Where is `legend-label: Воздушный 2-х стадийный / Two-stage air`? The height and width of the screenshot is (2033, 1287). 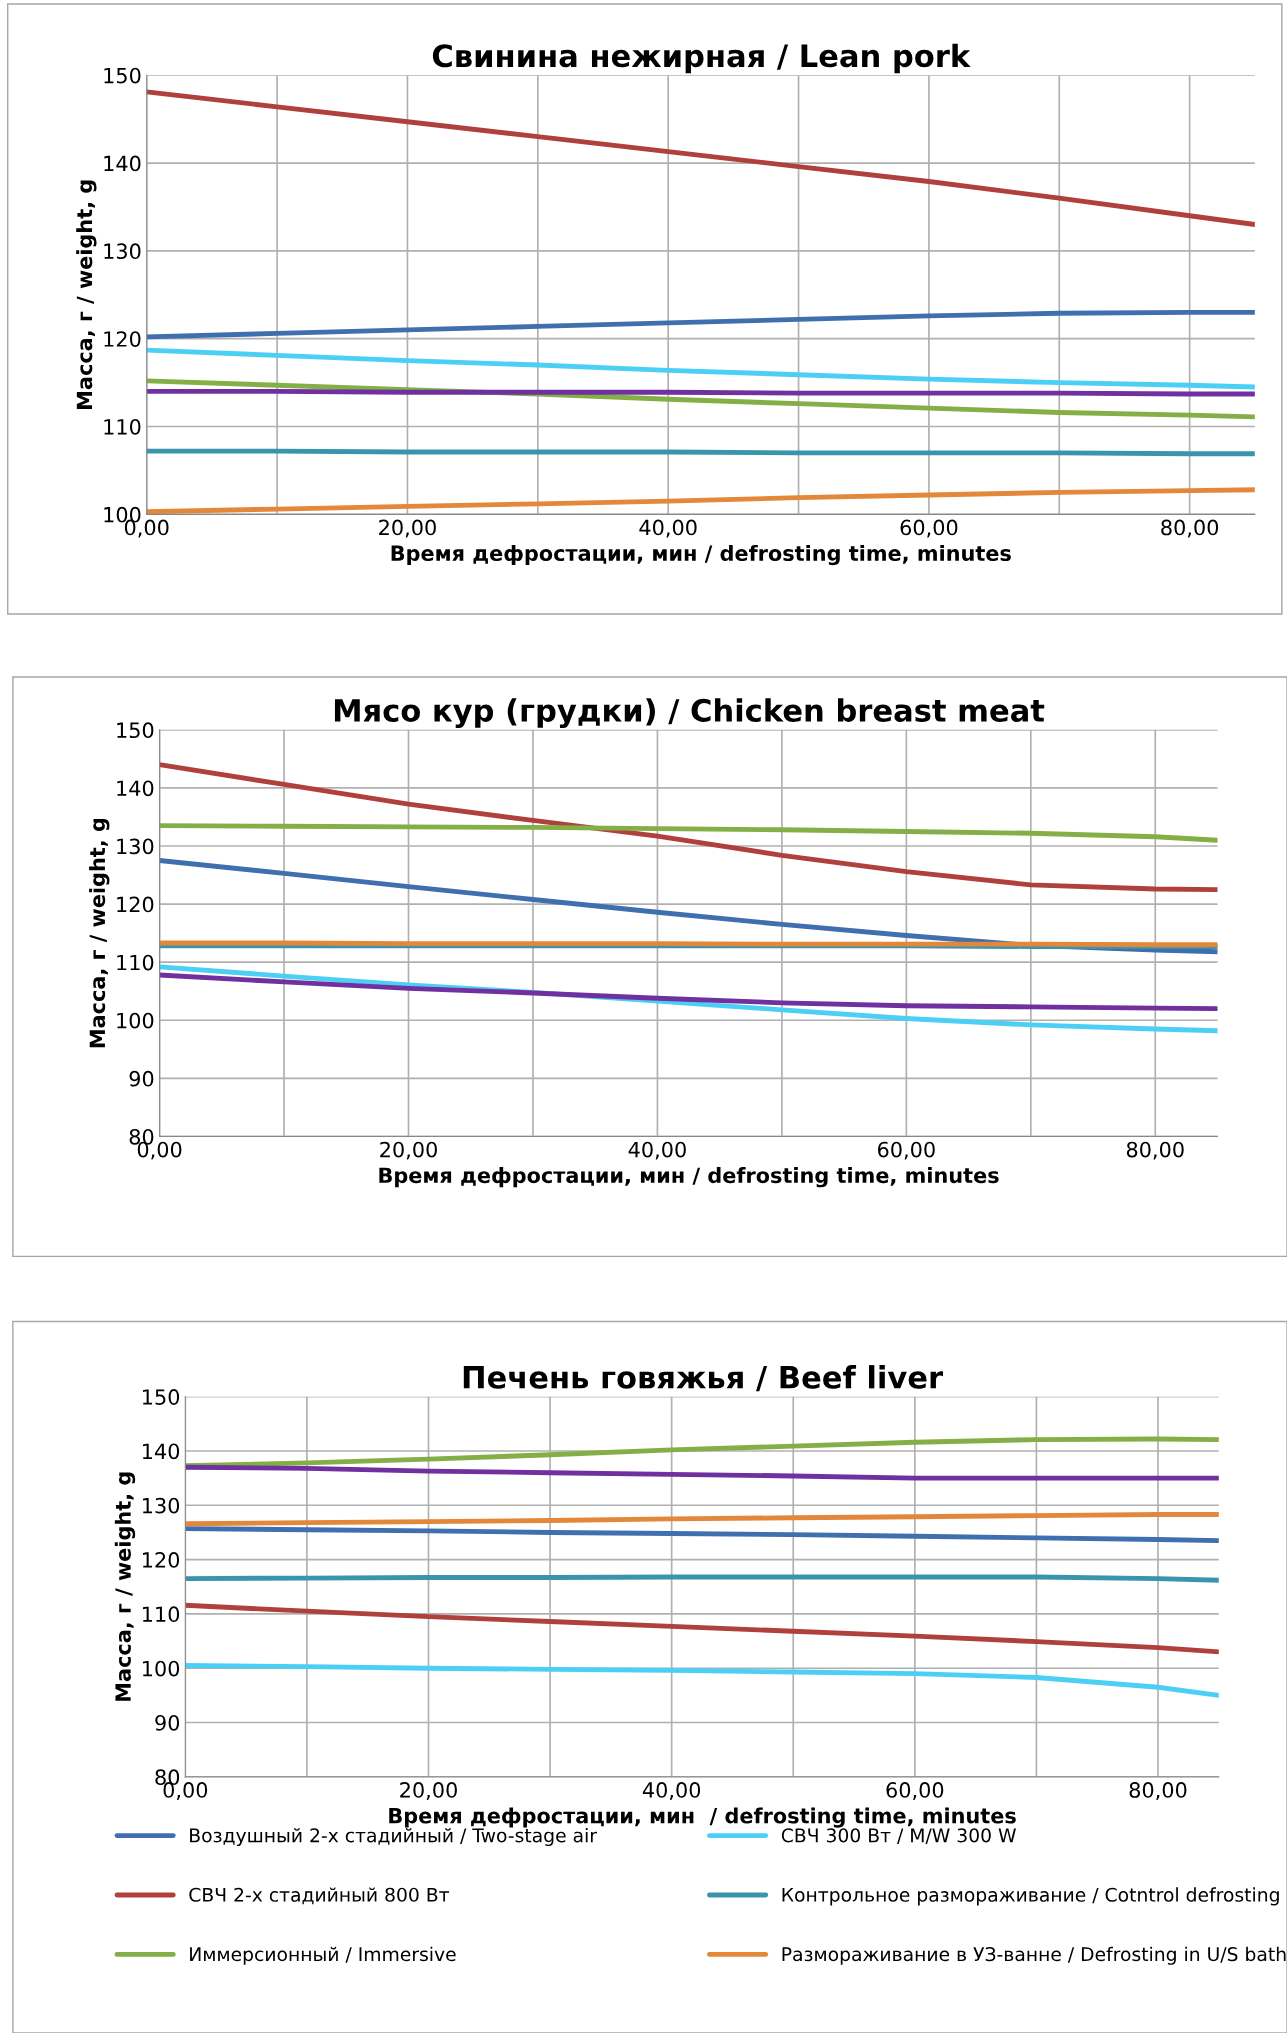 legend-label: Воздушный 2-х стадийный / Two-stage air is located at coordinates (393, 1837).